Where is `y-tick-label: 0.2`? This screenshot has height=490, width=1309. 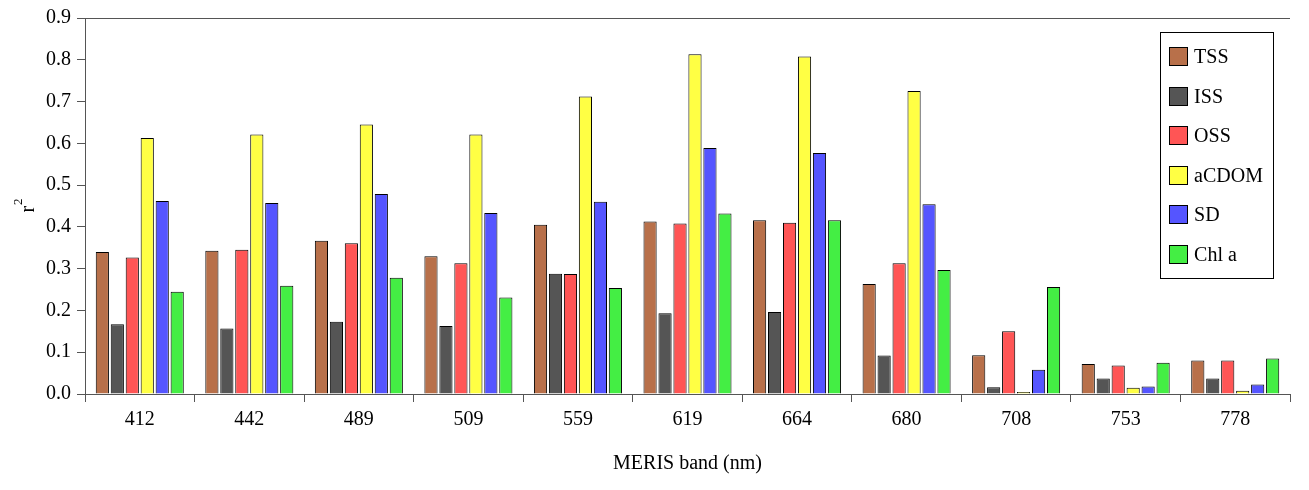 y-tick-label: 0.2 is located at coordinates (58, 308).